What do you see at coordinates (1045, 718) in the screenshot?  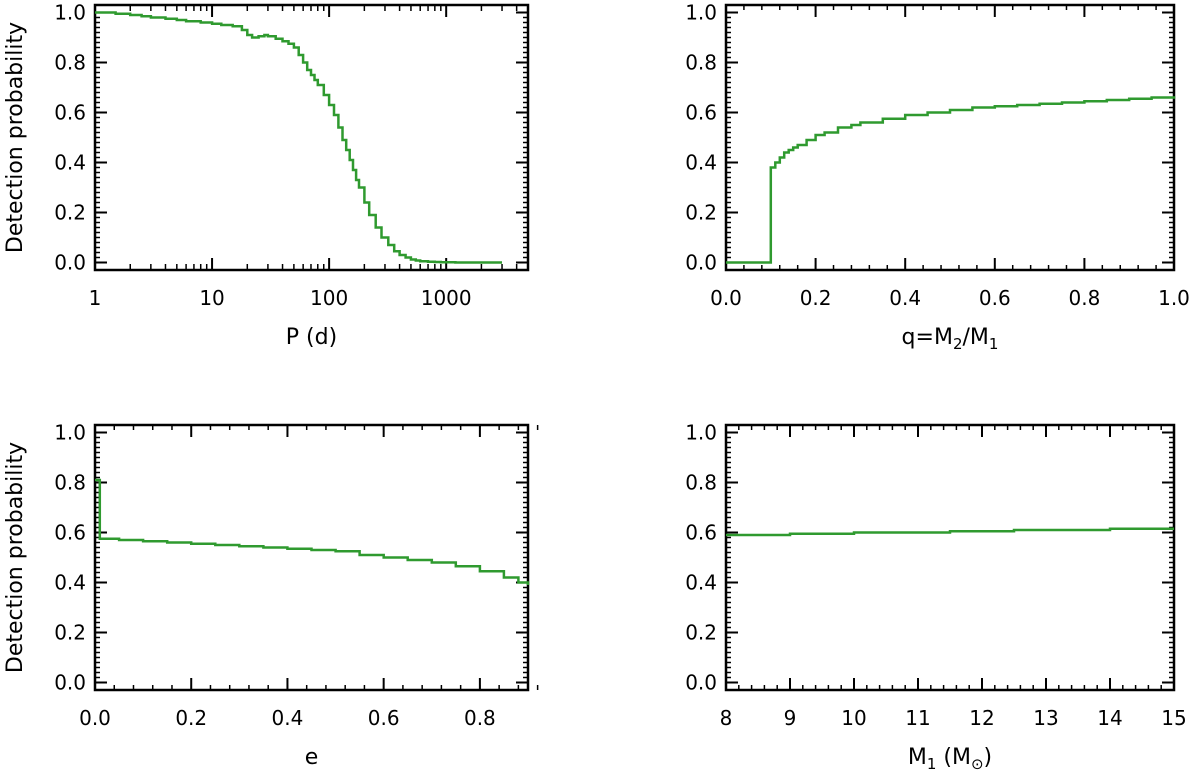 I see `x-tick-label: 13` at bounding box center [1045, 718].